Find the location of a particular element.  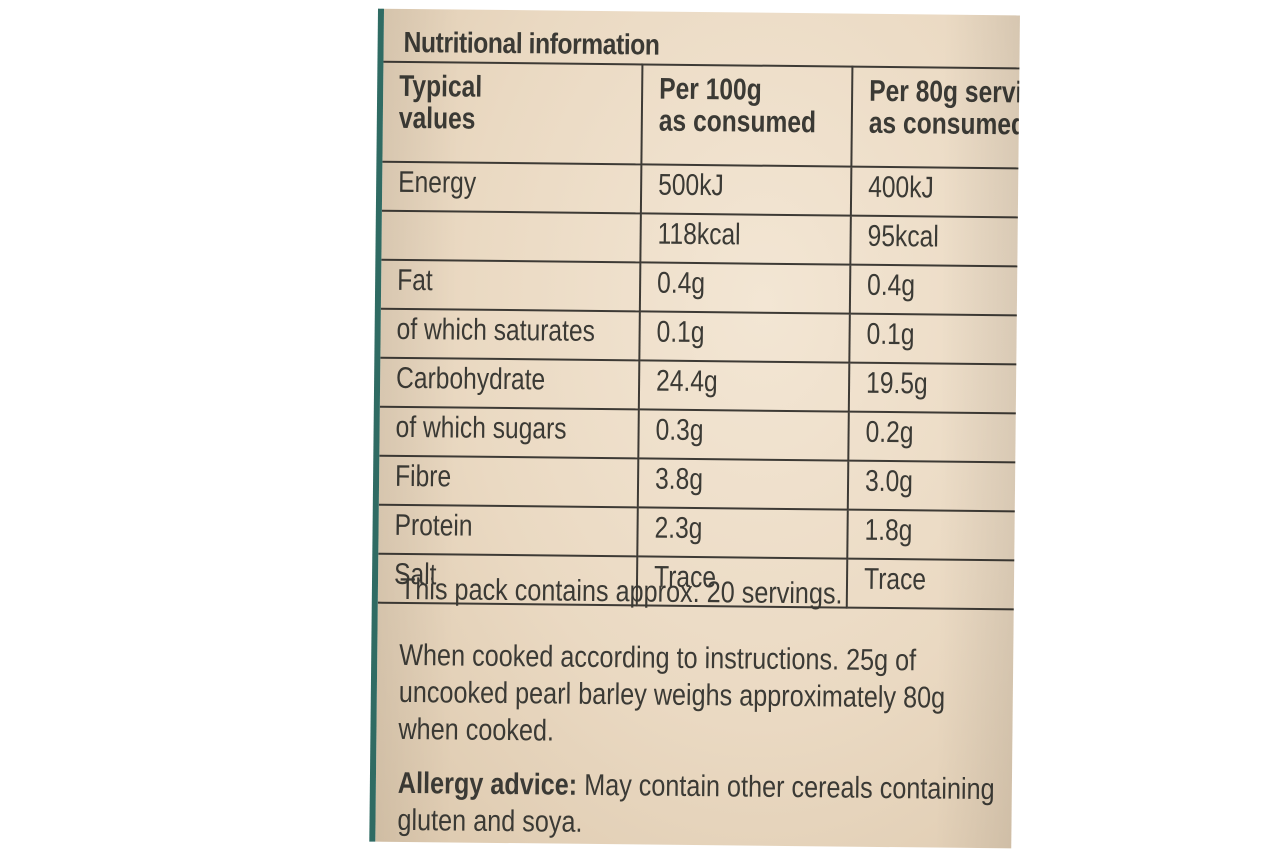

table-row: Carbohydrate 24.4g 19.5g is located at coordinates (699, 386).